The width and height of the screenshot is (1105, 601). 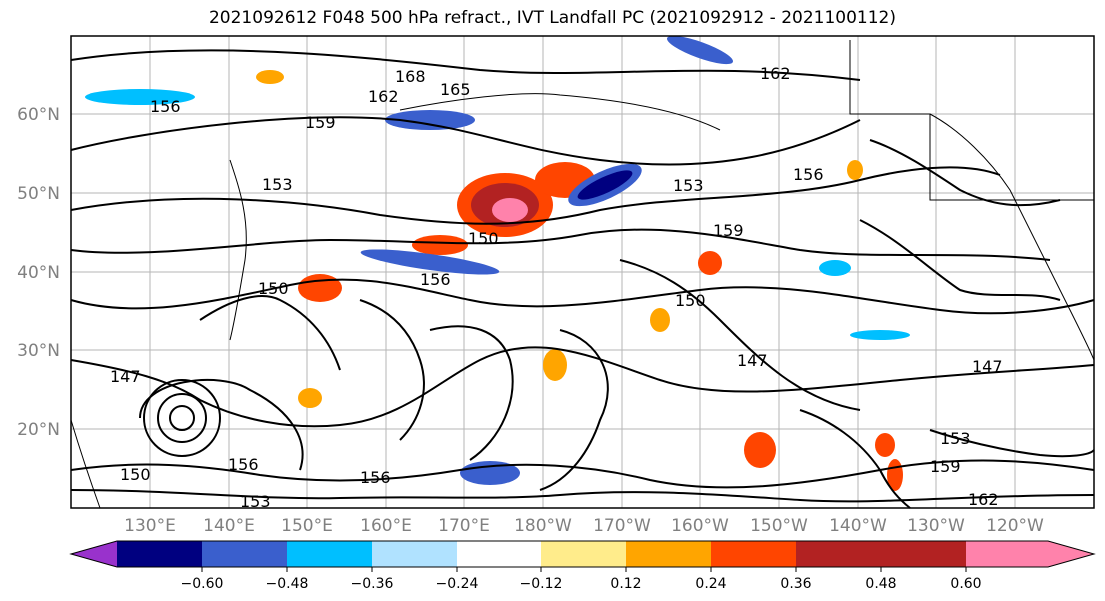 What do you see at coordinates (543, 526) in the screenshot?
I see `lon-label: 180°W` at bounding box center [543, 526].